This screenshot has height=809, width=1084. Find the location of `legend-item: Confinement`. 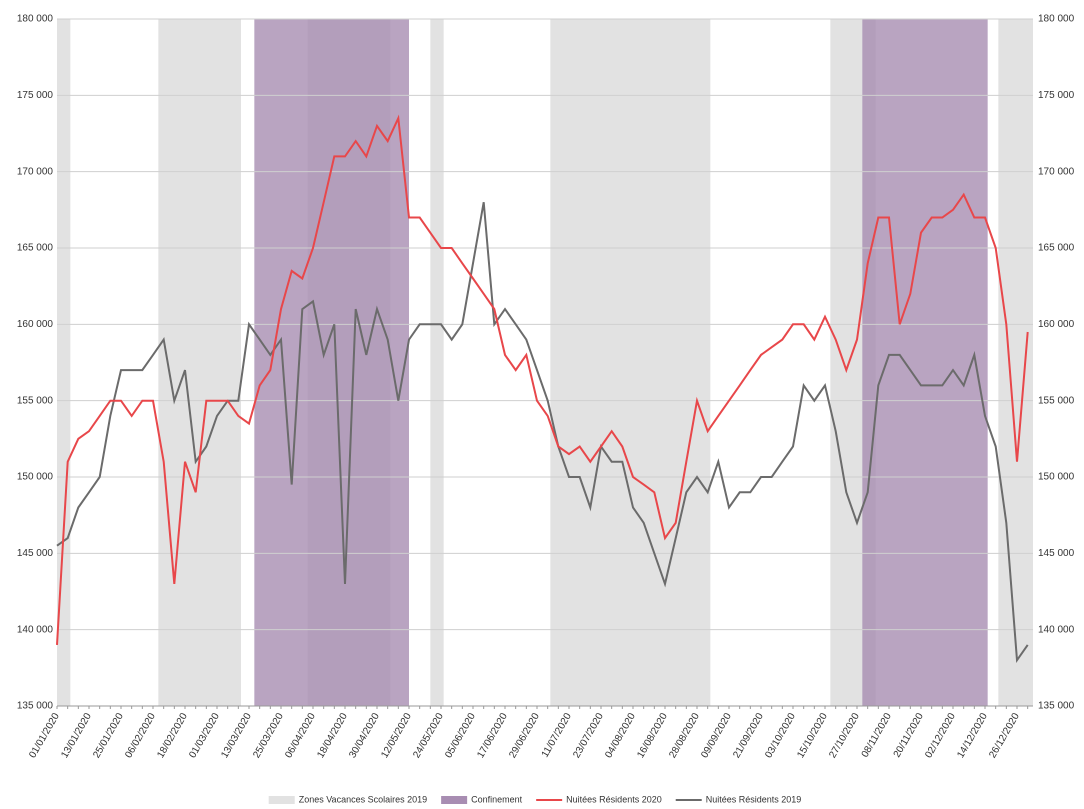

legend-item: Confinement is located at coordinates (482, 799).